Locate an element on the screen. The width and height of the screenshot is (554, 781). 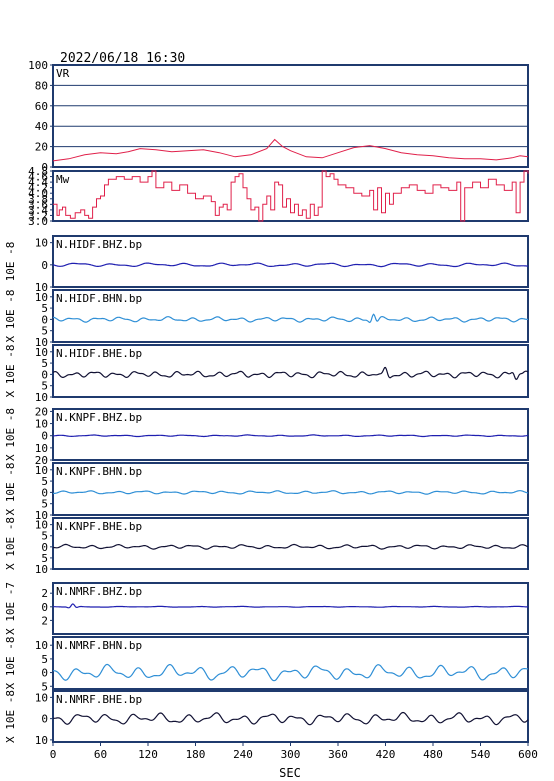
y-tick-label: 3.0 is located at coordinates (38, 221).